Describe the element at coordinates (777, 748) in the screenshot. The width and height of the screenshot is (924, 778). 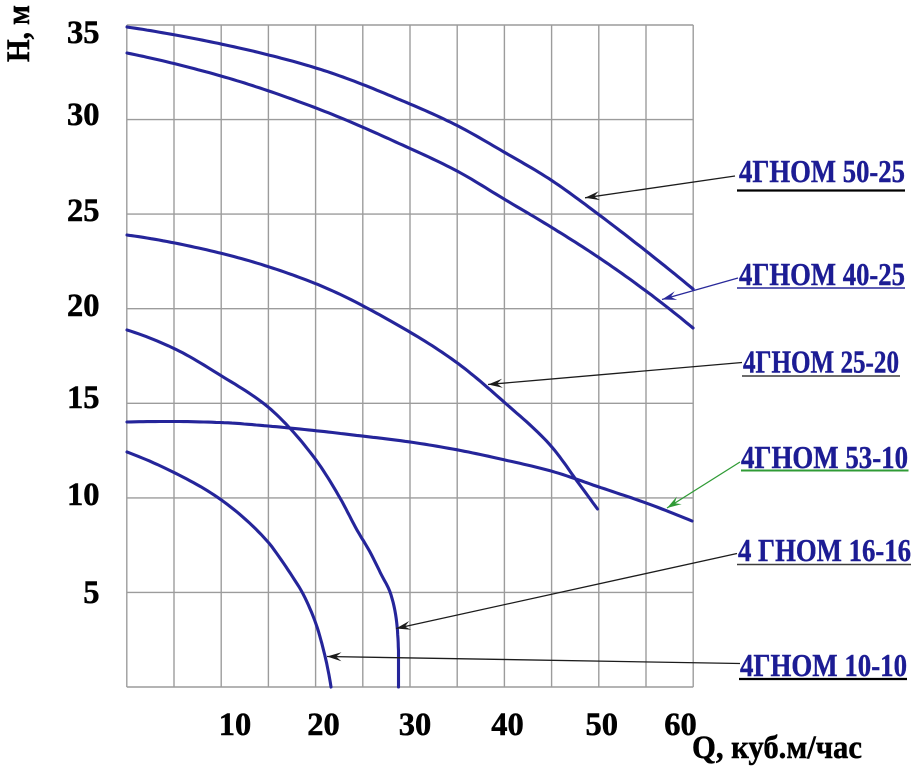
I see `svg-text: Q, куб.м/час` at that location.